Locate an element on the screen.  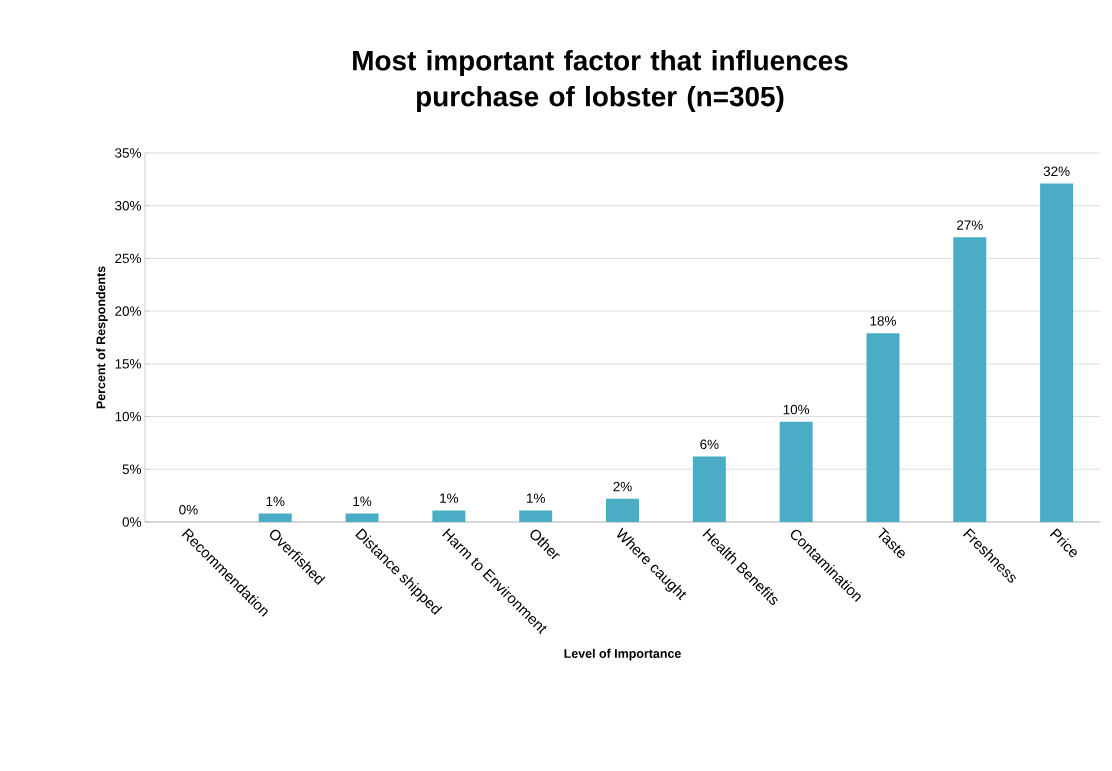
y-tick-label: 30% is located at coordinates (128, 205).